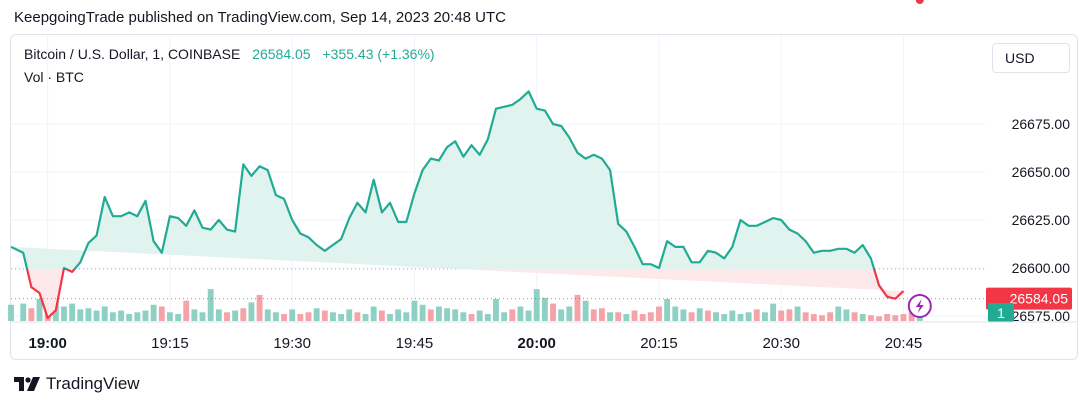  I want to click on symbol-name: Bitcoin / U.S. Dollar, 1, COINBASE, so click(132, 54).